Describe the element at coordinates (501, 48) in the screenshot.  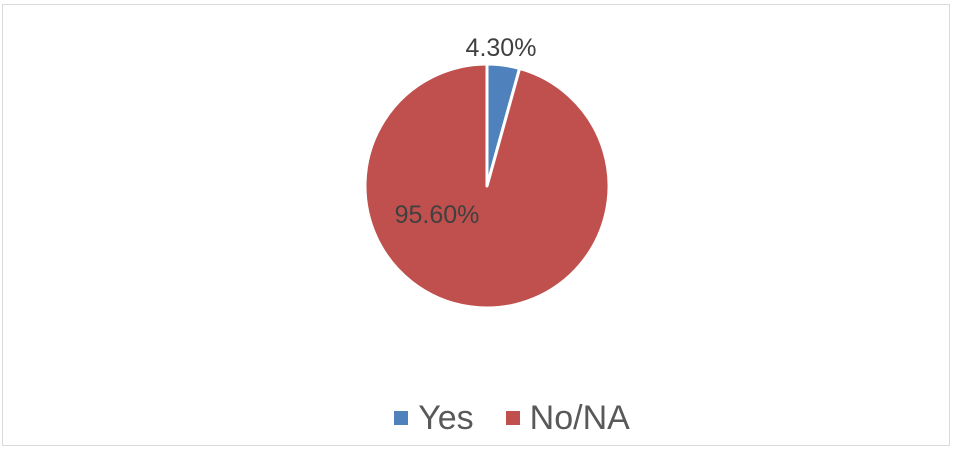
I see `data-label-yes: 4.30%` at that location.